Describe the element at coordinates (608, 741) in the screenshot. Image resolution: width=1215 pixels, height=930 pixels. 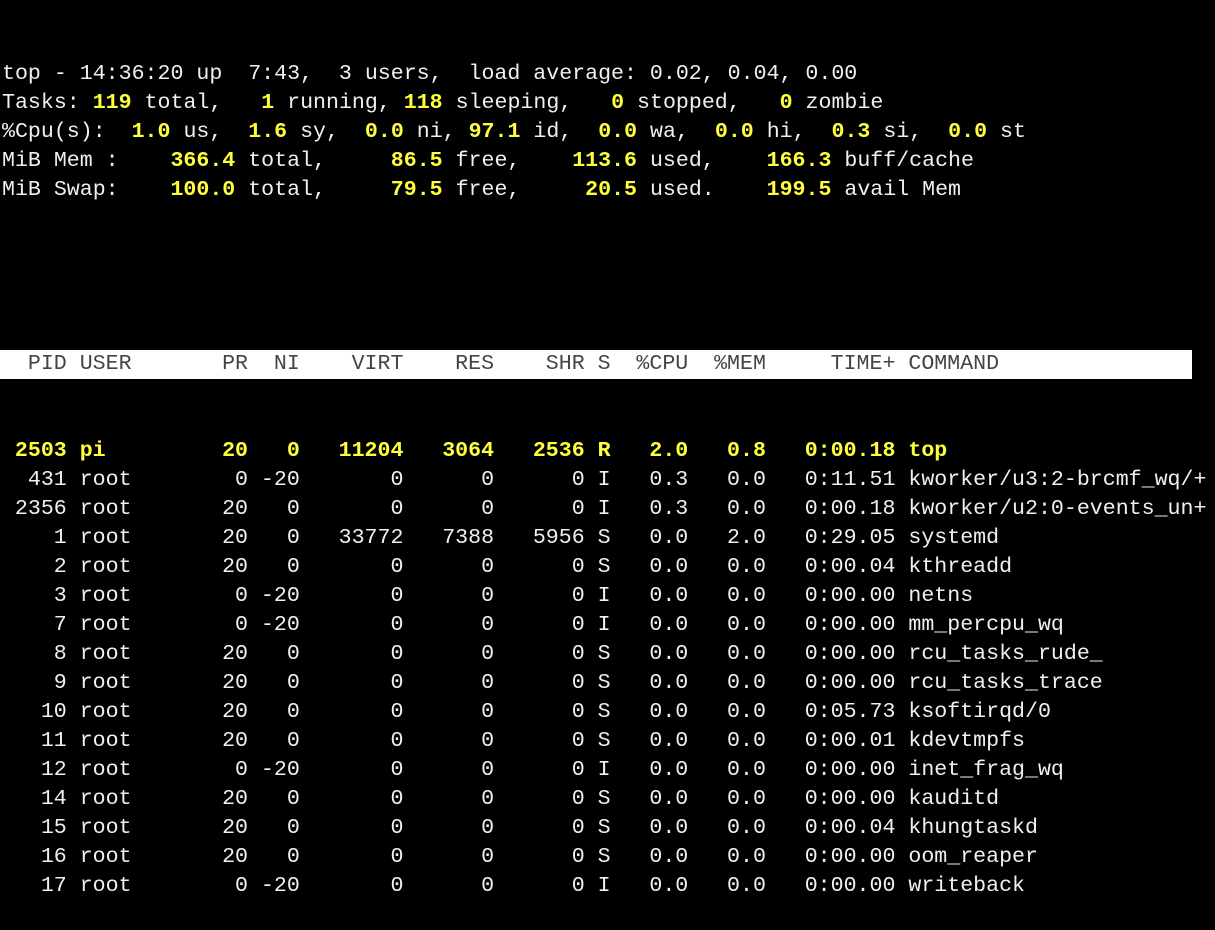
I see `table-row: 11 root 20 0 0 0 0 S 0.0 0.0 0:00.01 kdevtmpfs` at that location.